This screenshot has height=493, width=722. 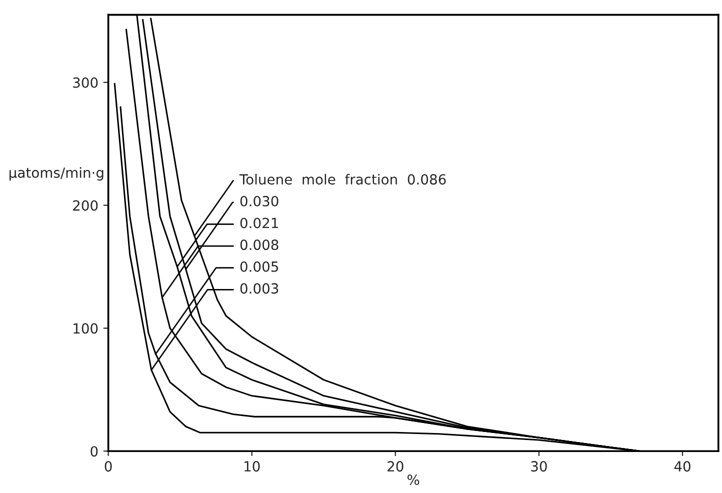 I want to click on annotation: Toluene mole fraction 0.086, so click(x=342, y=179).